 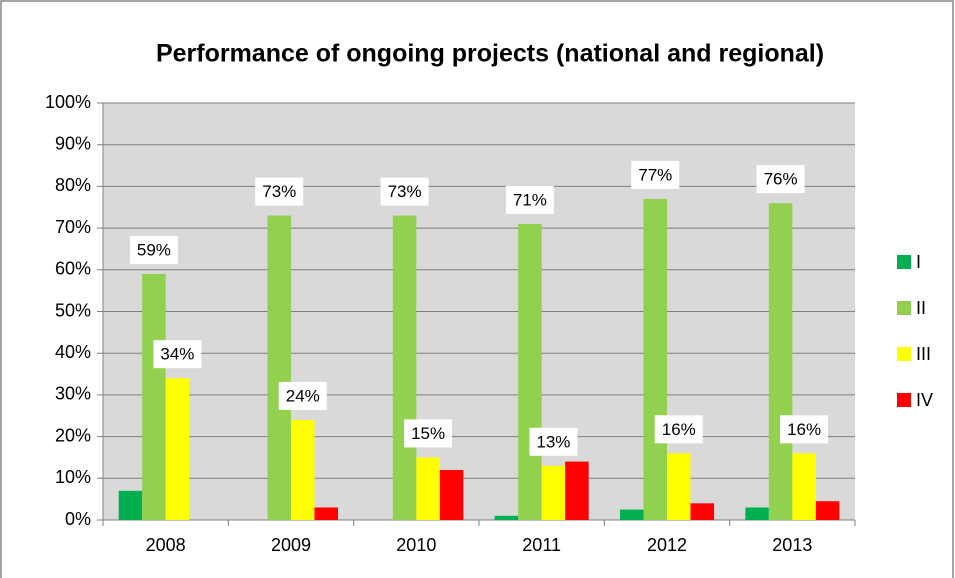 I want to click on value-label: 59%, so click(x=154, y=249).